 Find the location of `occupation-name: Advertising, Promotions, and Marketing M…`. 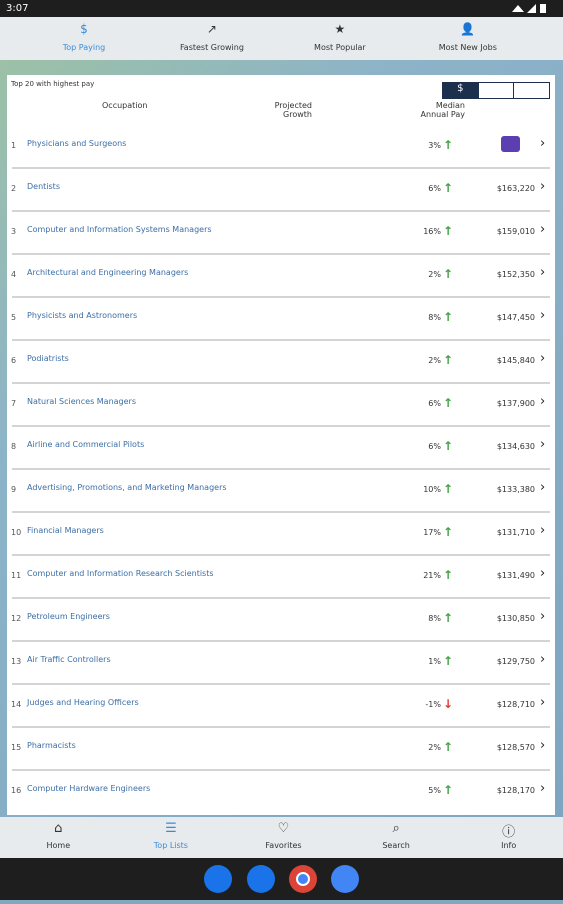

occupation-name: Advertising, Promotions, and Marketing M… is located at coordinates (127, 487).